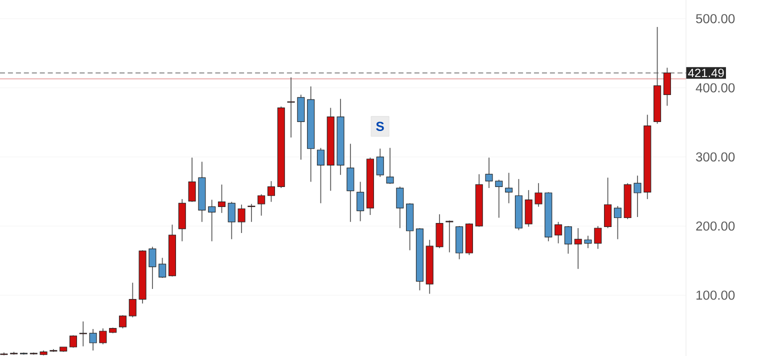  Describe the element at coordinates (715, 226) in the screenshot. I see `y-tick-label: 200.00` at that location.